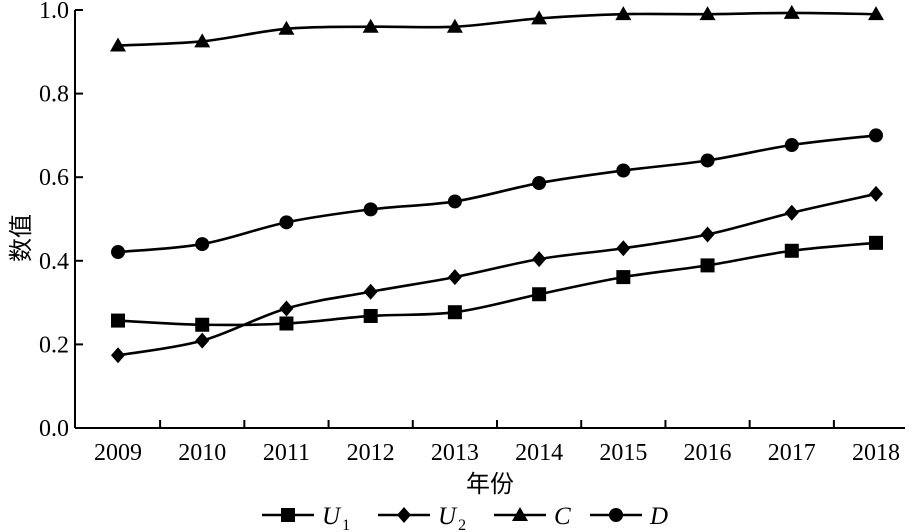 The height and width of the screenshot is (532, 922). What do you see at coordinates (21, 238) in the screenshot?
I see `y-axis-title: 数值` at bounding box center [21, 238].